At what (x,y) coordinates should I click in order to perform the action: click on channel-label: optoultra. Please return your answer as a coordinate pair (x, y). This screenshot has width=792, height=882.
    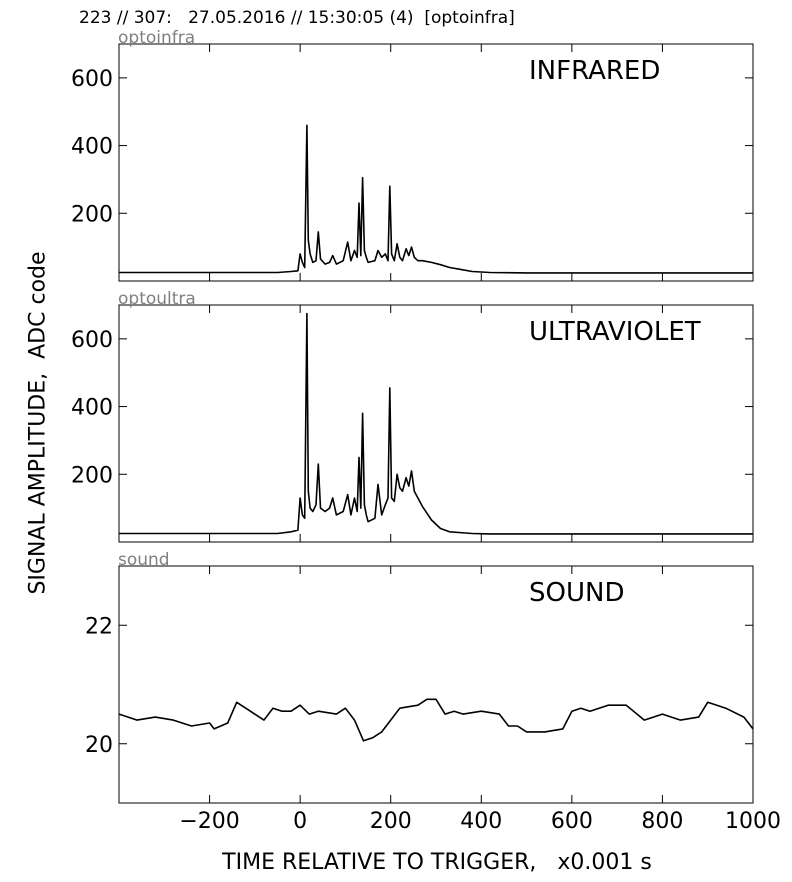
    Looking at the image, I should click on (157, 299).